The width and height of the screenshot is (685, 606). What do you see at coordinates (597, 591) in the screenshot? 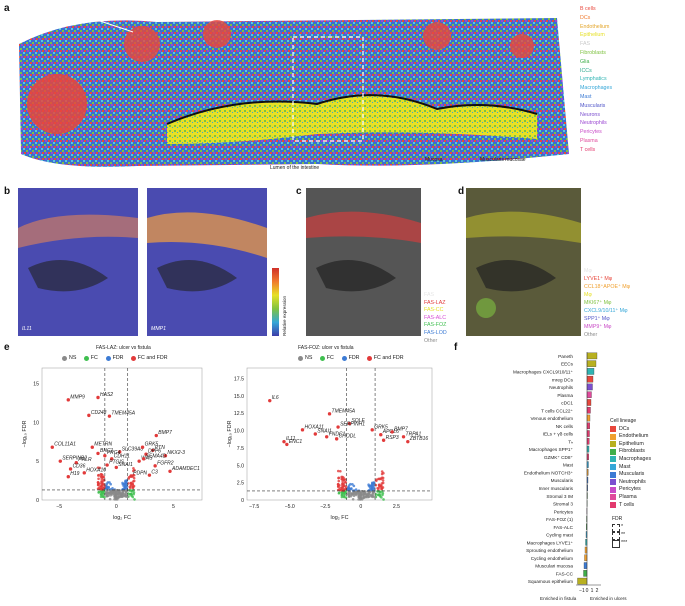
I see `bar-xtick-3: 2` at bounding box center [597, 591].